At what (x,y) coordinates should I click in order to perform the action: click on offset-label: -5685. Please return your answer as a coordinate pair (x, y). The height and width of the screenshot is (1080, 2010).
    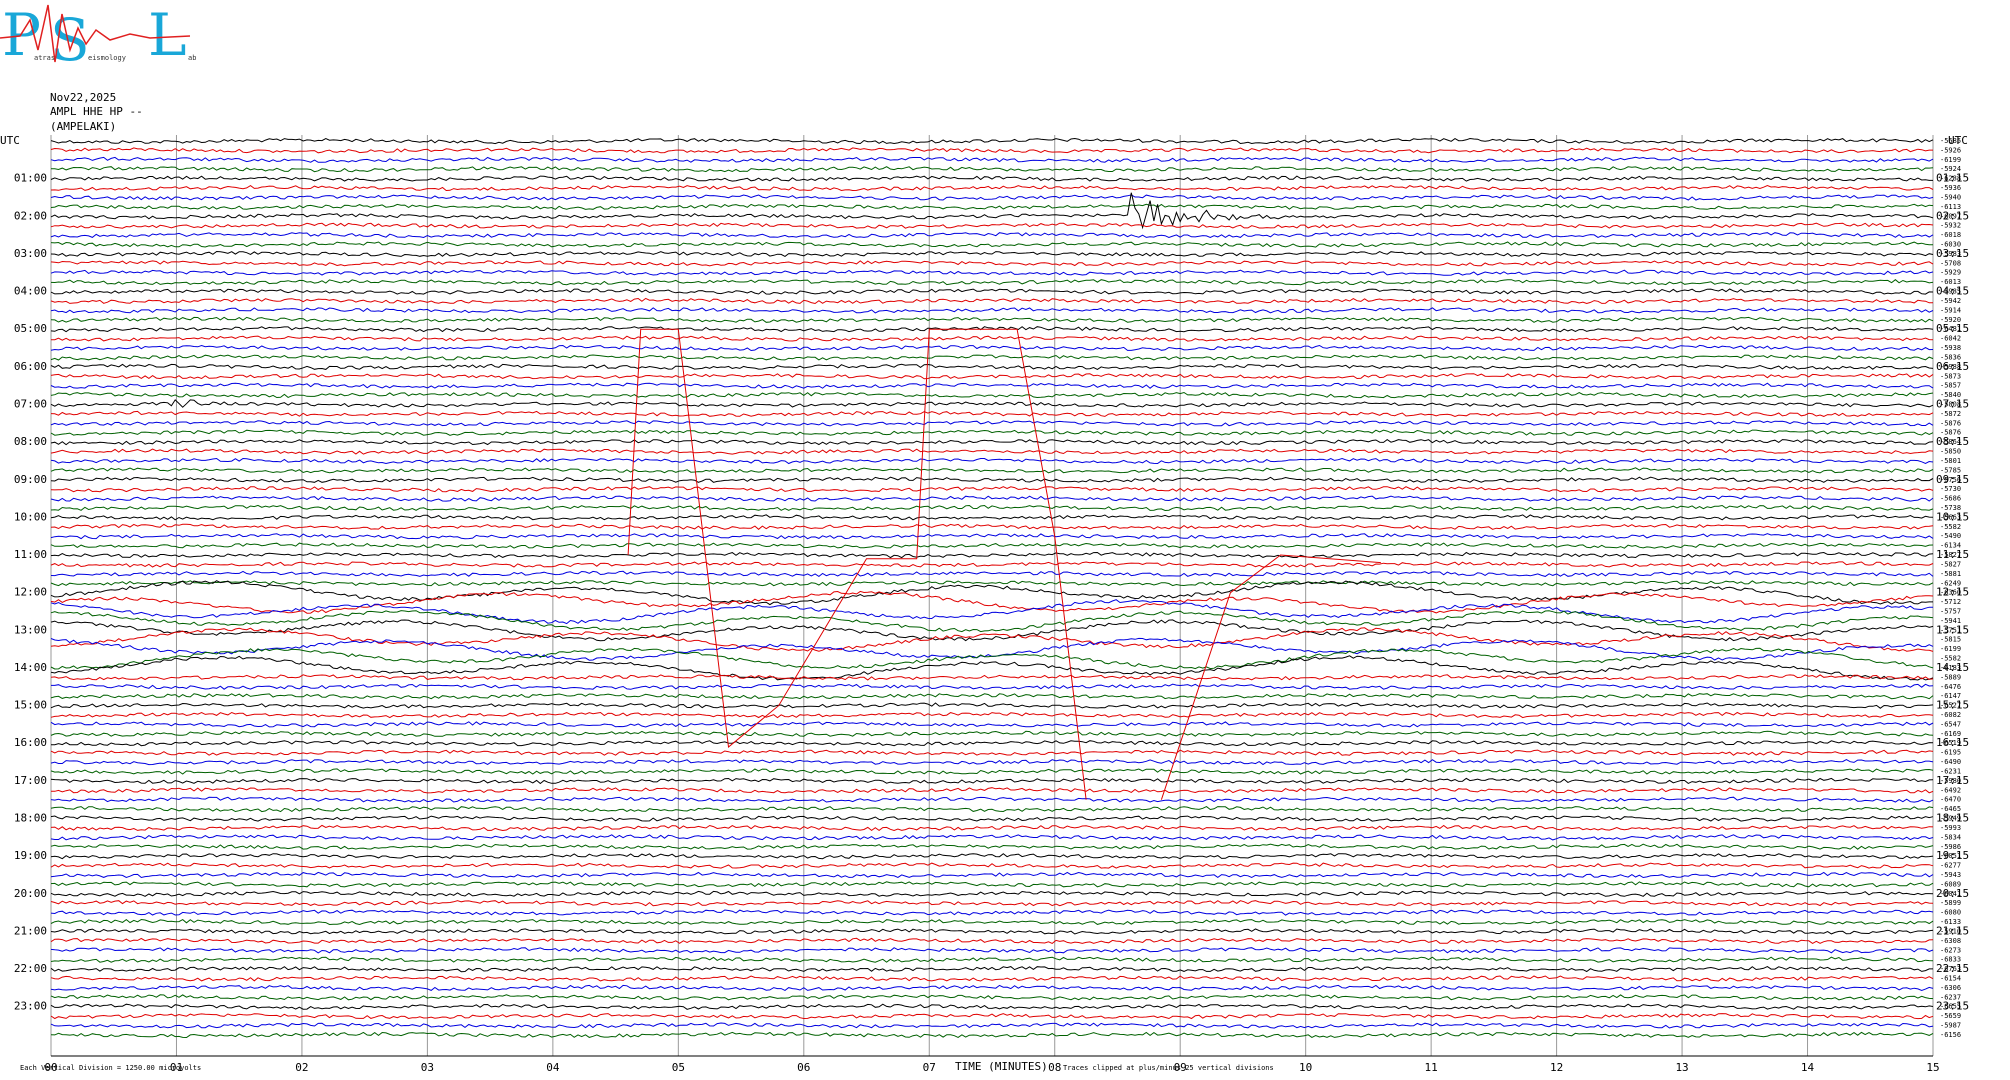
    Looking at the image, I should click on (1950, 141).